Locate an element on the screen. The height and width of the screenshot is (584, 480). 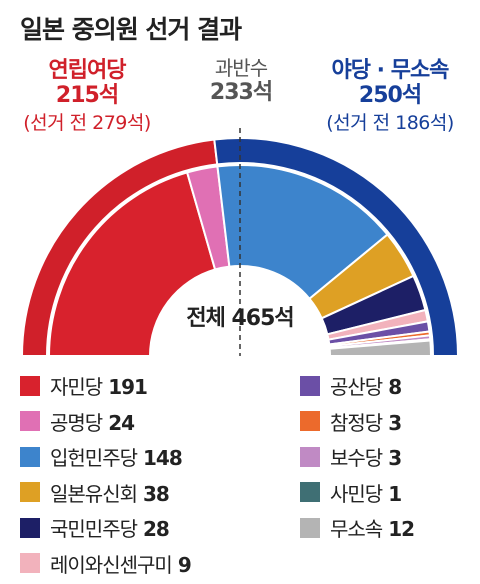
majority-name: 과반수 is located at coordinates (241, 68).